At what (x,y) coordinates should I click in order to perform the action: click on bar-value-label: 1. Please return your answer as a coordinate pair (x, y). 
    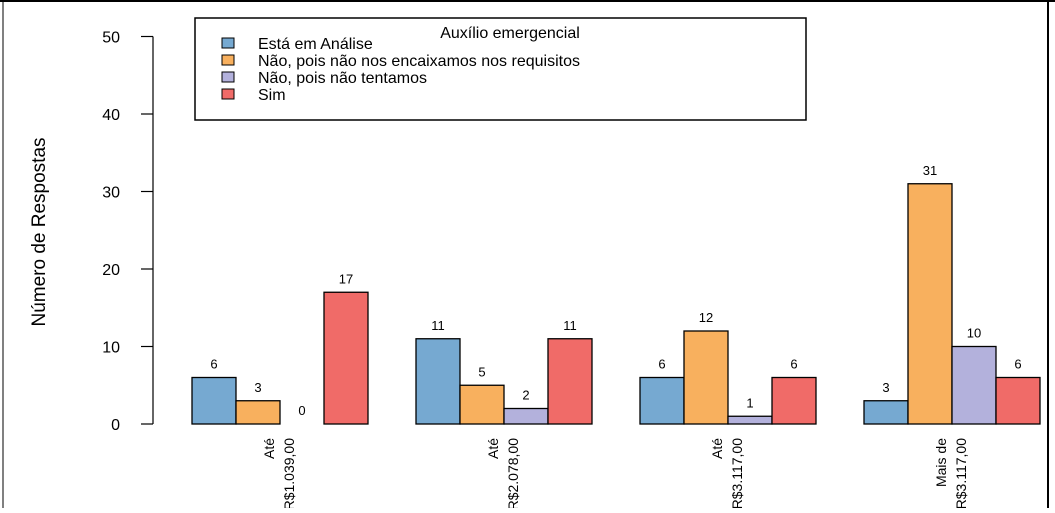
    Looking at the image, I should click on (749, 402).